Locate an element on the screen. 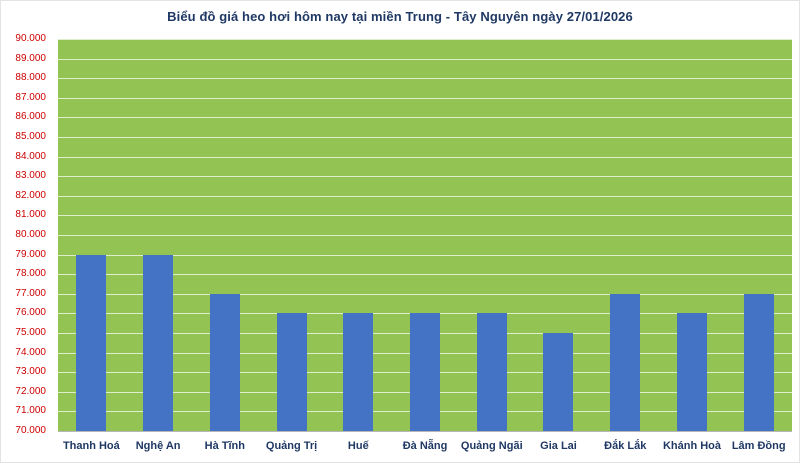 Image resolution: width=800 pixels, height=463 pixels. y-tick-label: 83.000 is located at coordinates (30, 176).